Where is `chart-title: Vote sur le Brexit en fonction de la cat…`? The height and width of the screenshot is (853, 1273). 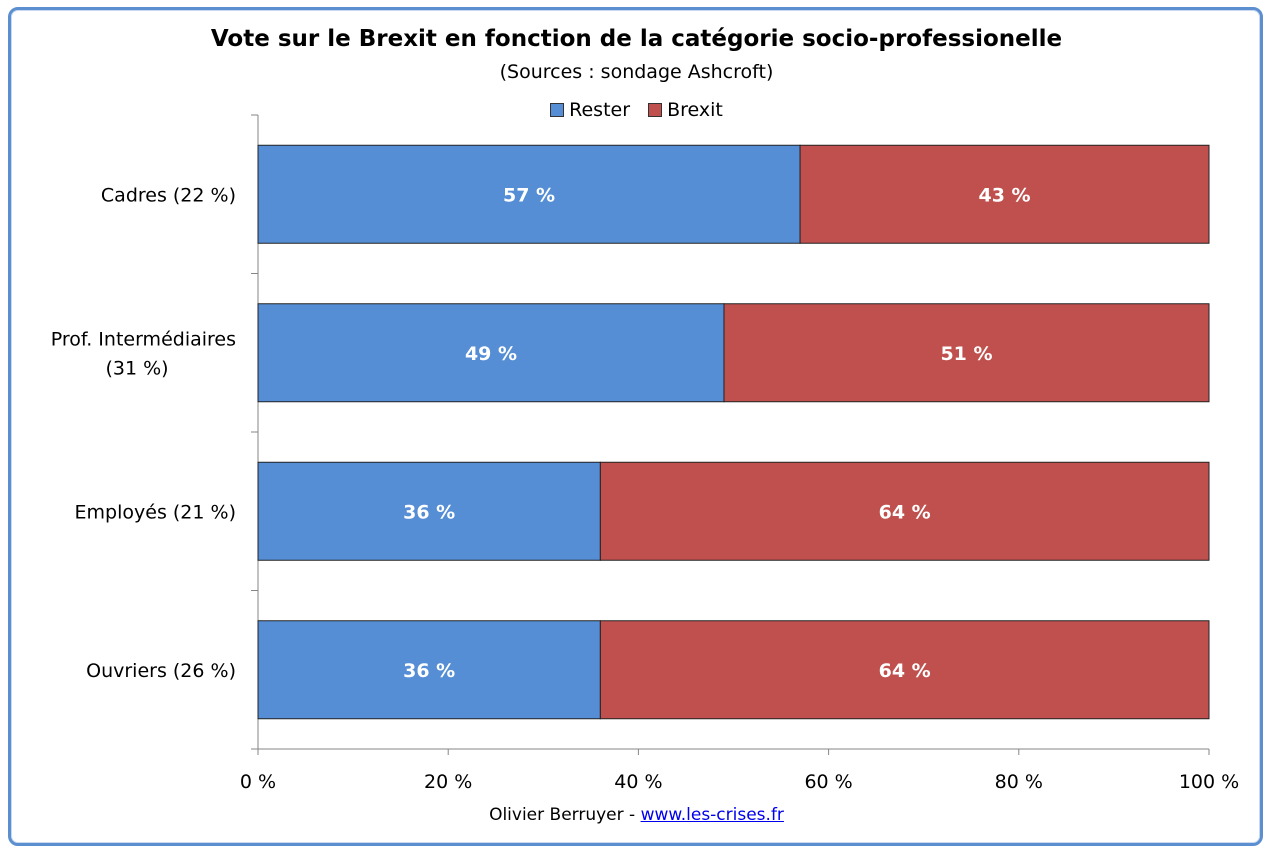 chart-title: Vote sur le Brexit en fonction de la cat… is located at coordinates (636, 39).